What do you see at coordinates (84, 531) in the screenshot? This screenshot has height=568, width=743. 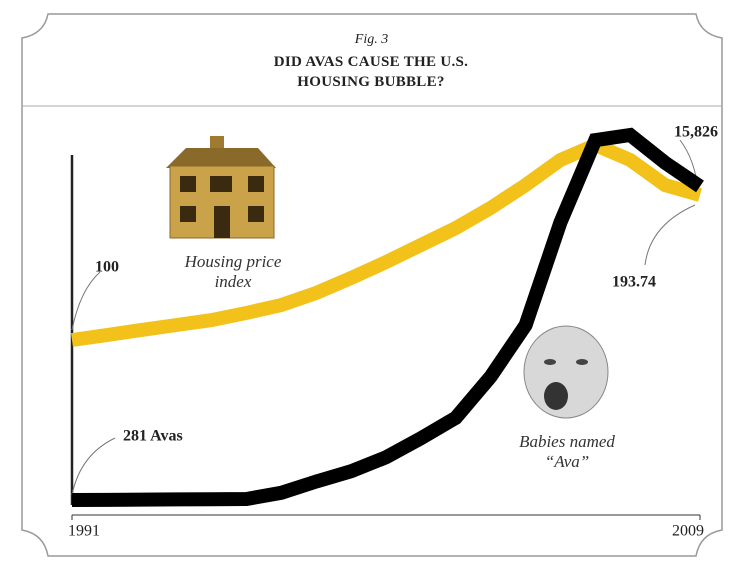 I see `x-tick-label: 1991` at bounding box center [84, 531].